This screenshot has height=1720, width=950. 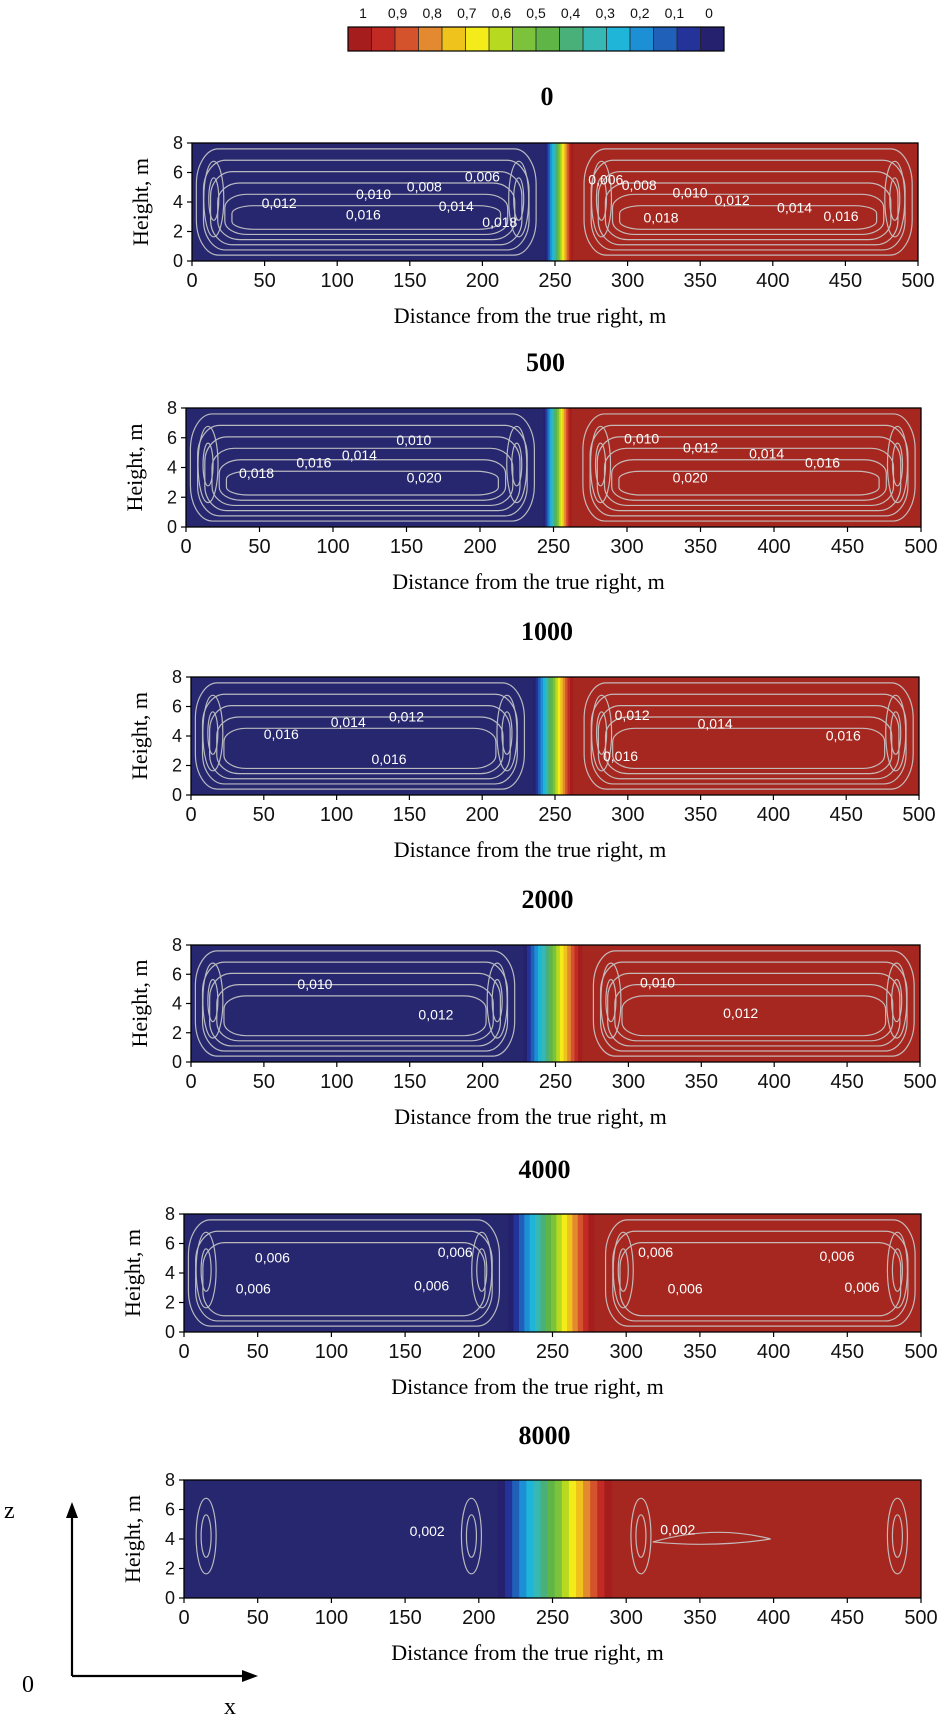 I want to click on y-tick-label: 4, so click(x=177, y=736).